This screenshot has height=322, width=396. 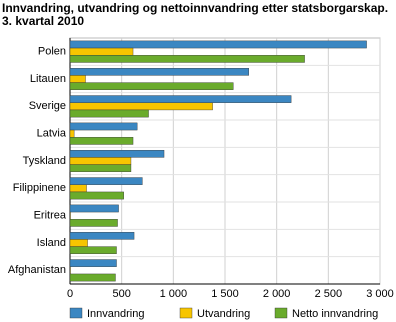 I want to click on legend-item: Netto innvandring, so click(x=326, y=313).